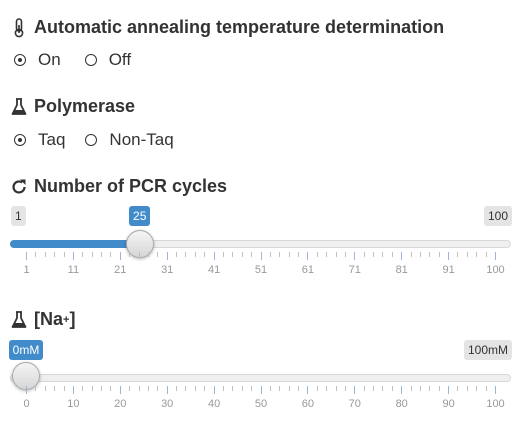 This screenshot has width=528, height=430. I want to click on pcr-slider-handle, so click(139, 244).